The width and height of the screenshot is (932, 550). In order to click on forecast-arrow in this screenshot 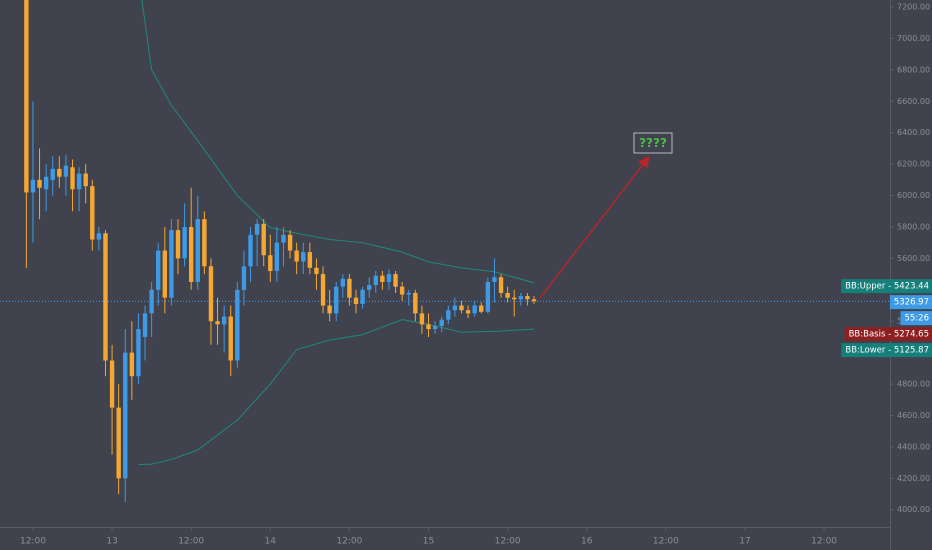, I will do `click(594, 227)`.